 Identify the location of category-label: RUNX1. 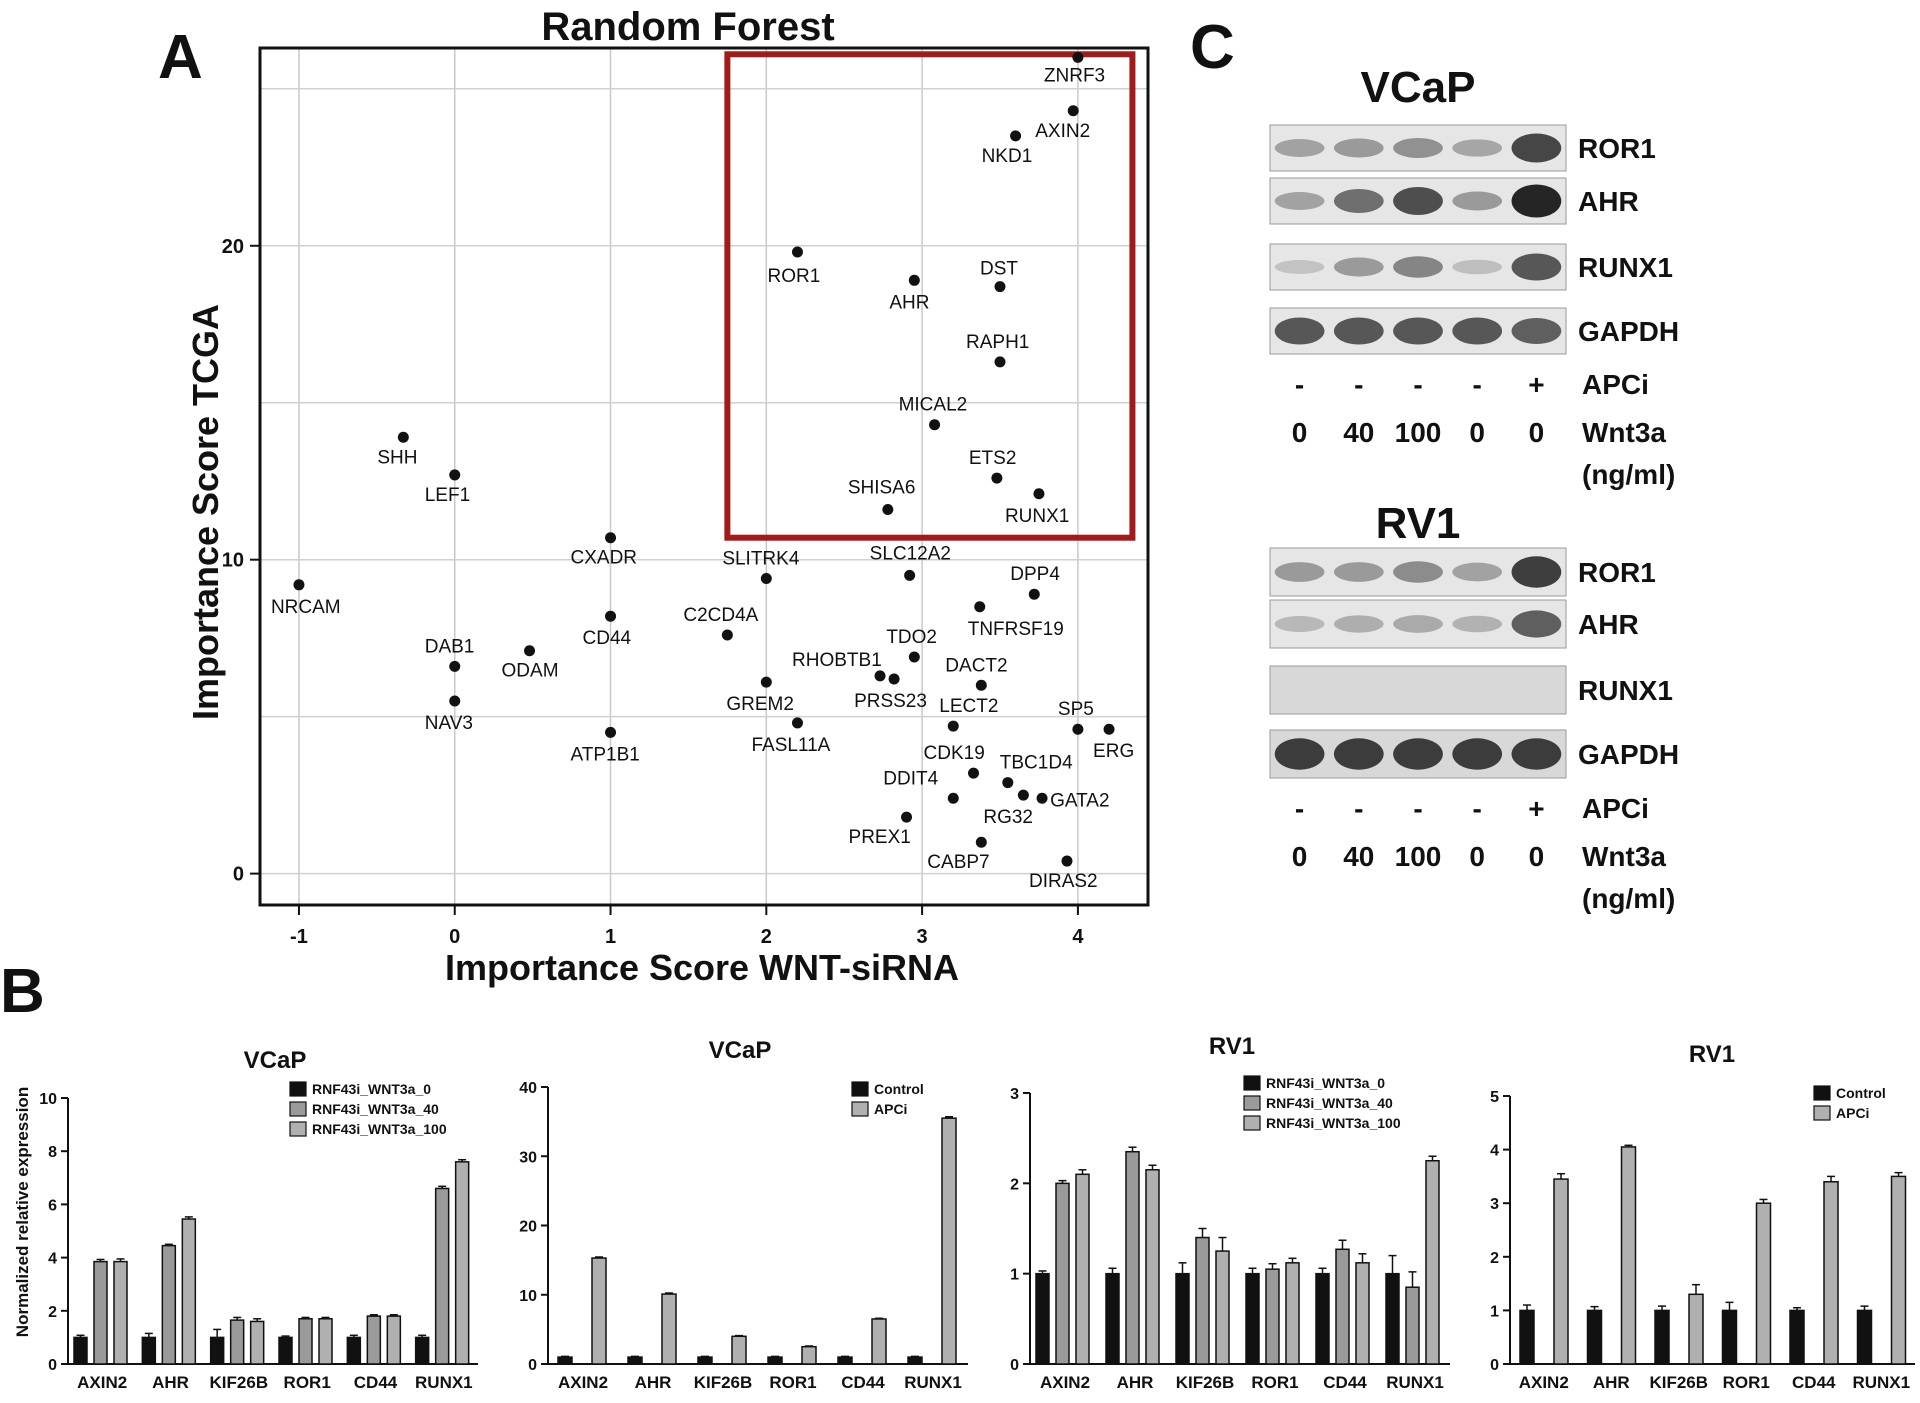
(933, 1382).